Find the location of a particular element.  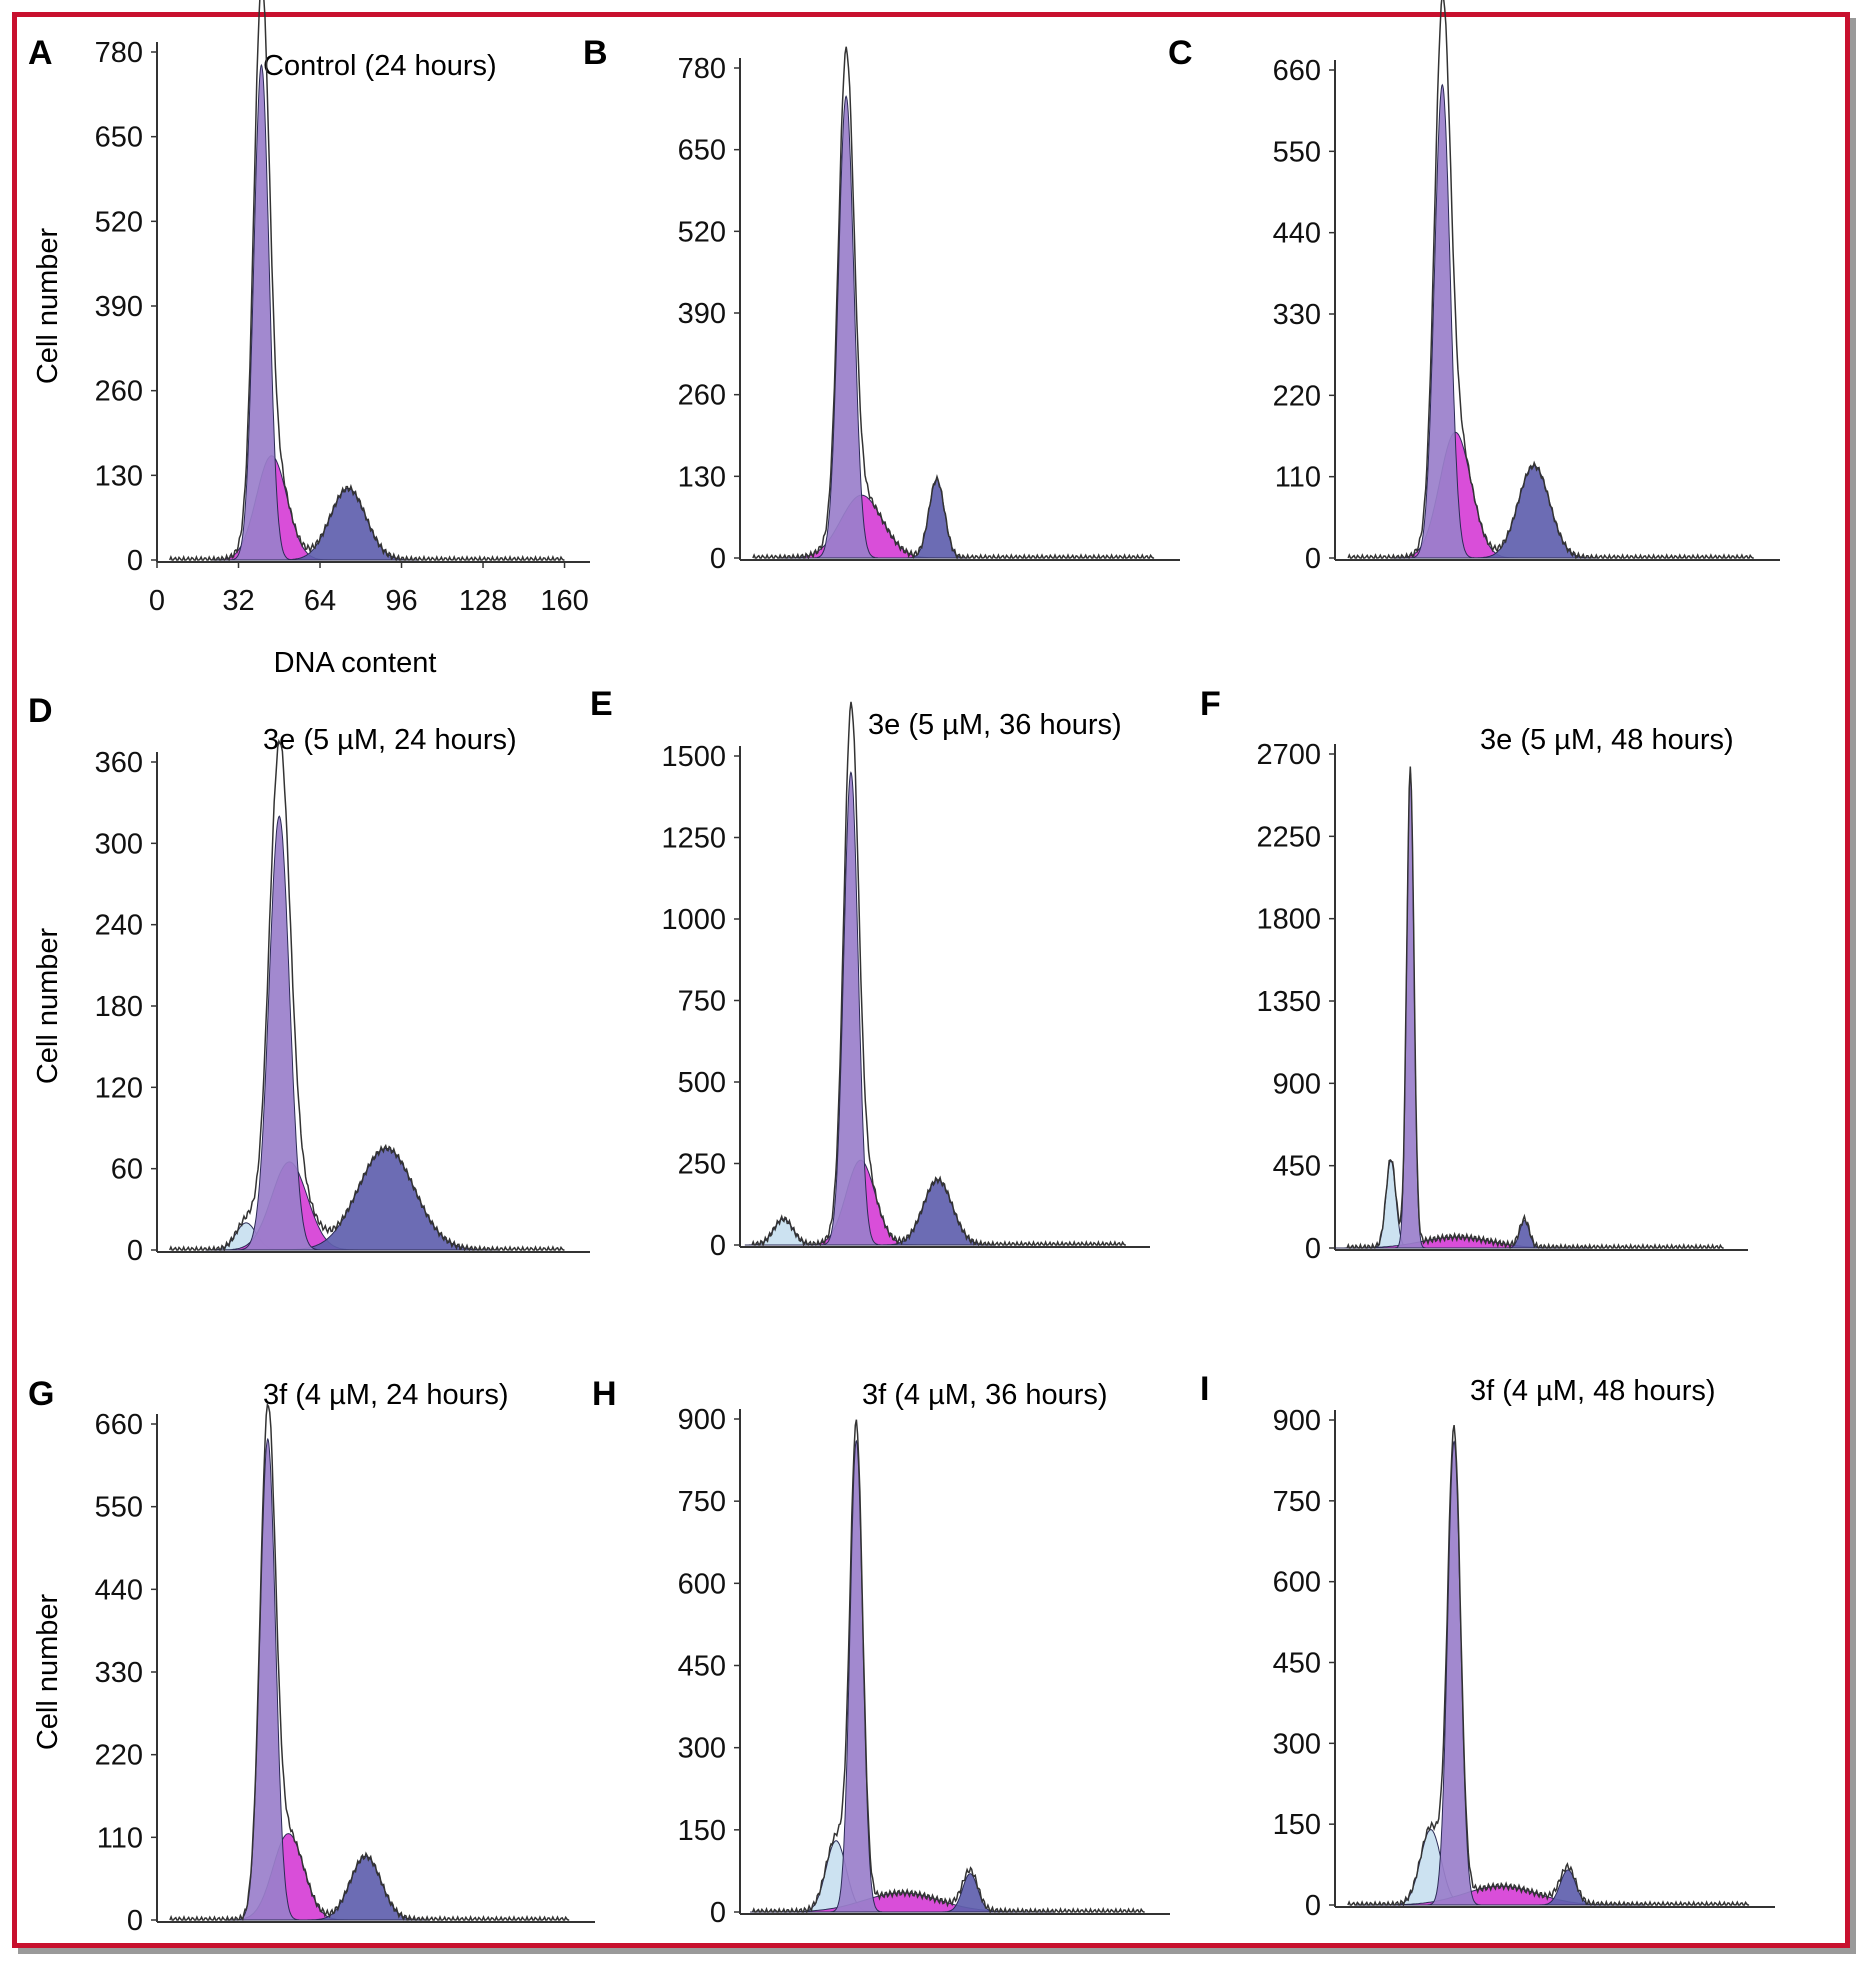

y-tick-label: 1800 is located at coordinates (1288, 920).